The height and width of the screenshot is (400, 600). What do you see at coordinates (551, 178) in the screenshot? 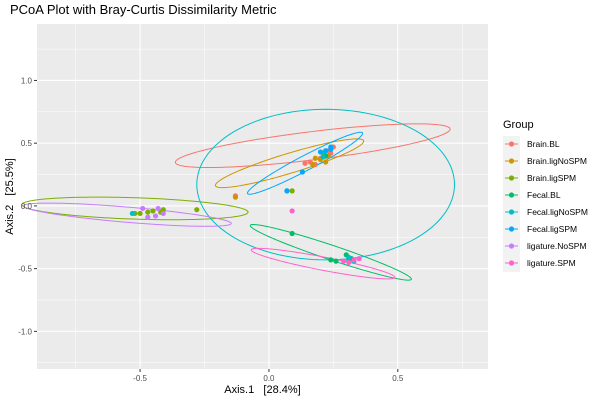
I see `legend-label: Brain.ligSPM` at bounding box center [551, 178].